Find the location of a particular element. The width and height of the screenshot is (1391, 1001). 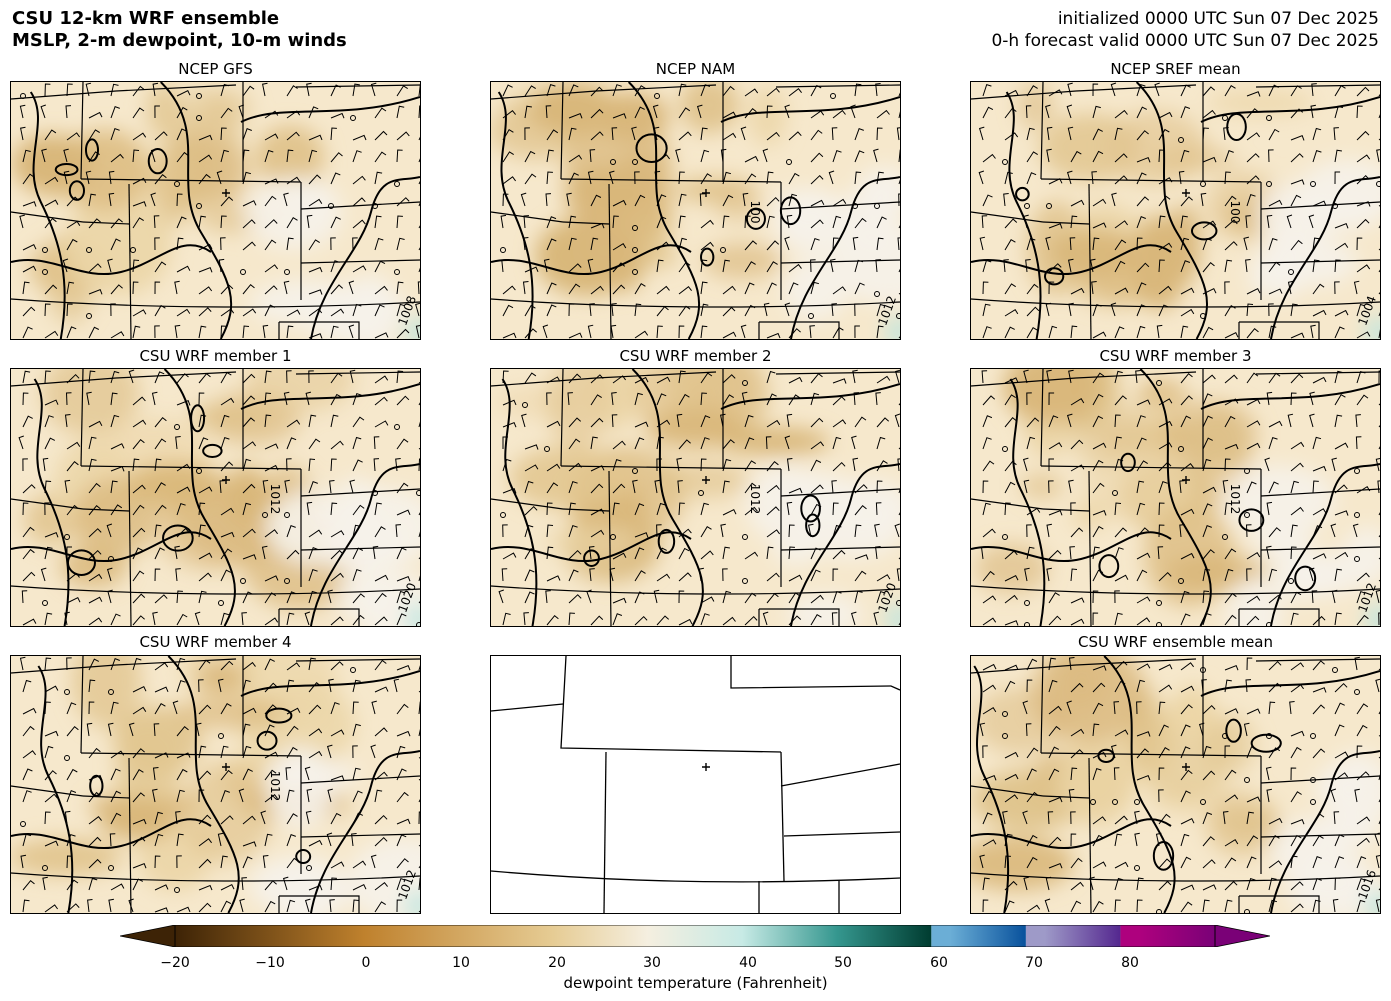

isobar-closed-contour is located at coordinates (1266, 743).